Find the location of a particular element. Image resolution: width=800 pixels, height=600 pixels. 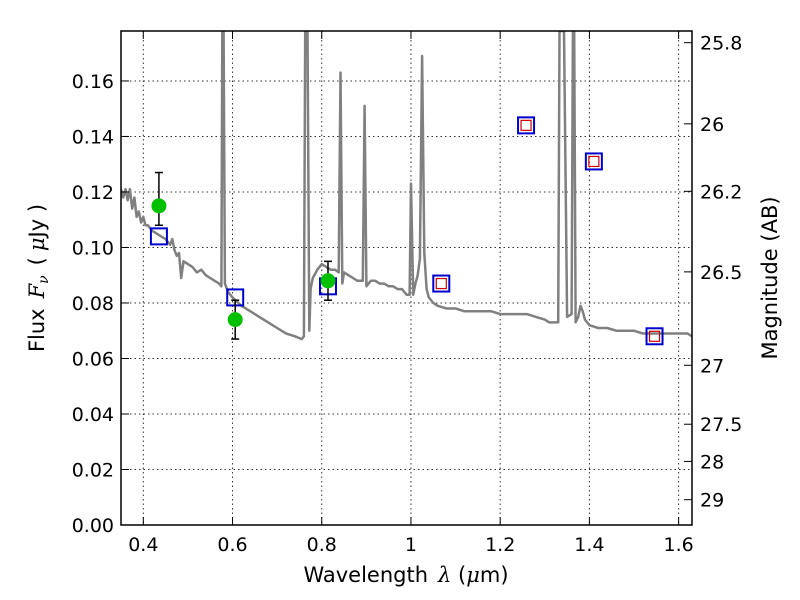

x-tick-label: 1 is located at coordinates (411, 545).